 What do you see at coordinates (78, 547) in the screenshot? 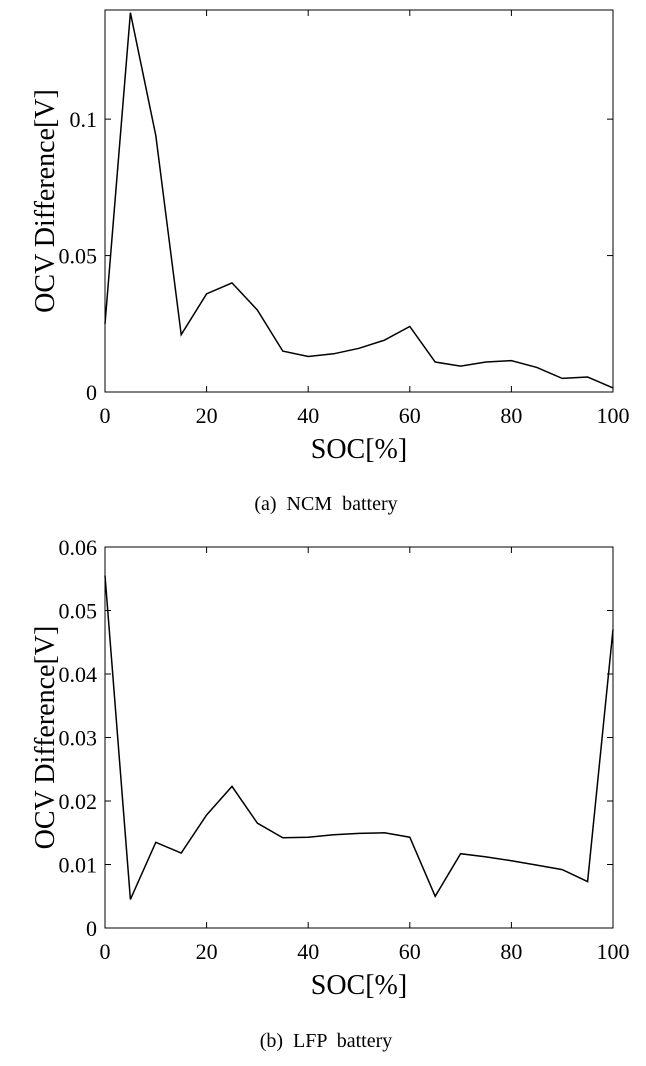
I see `y-tick-label: 0.06` at bounding box center [78, 547].